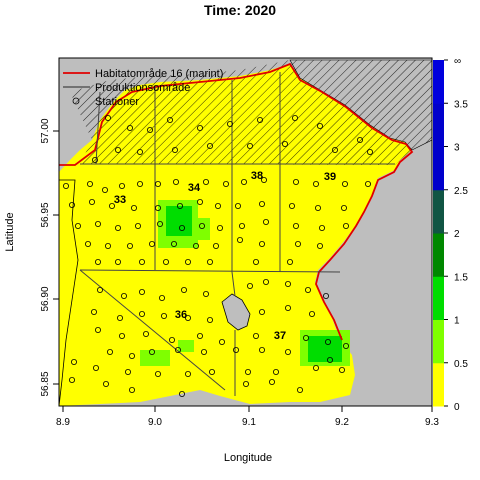 The image size is (480, 480). I want to click on y-tick-label: 56.90, so click(45, 298).